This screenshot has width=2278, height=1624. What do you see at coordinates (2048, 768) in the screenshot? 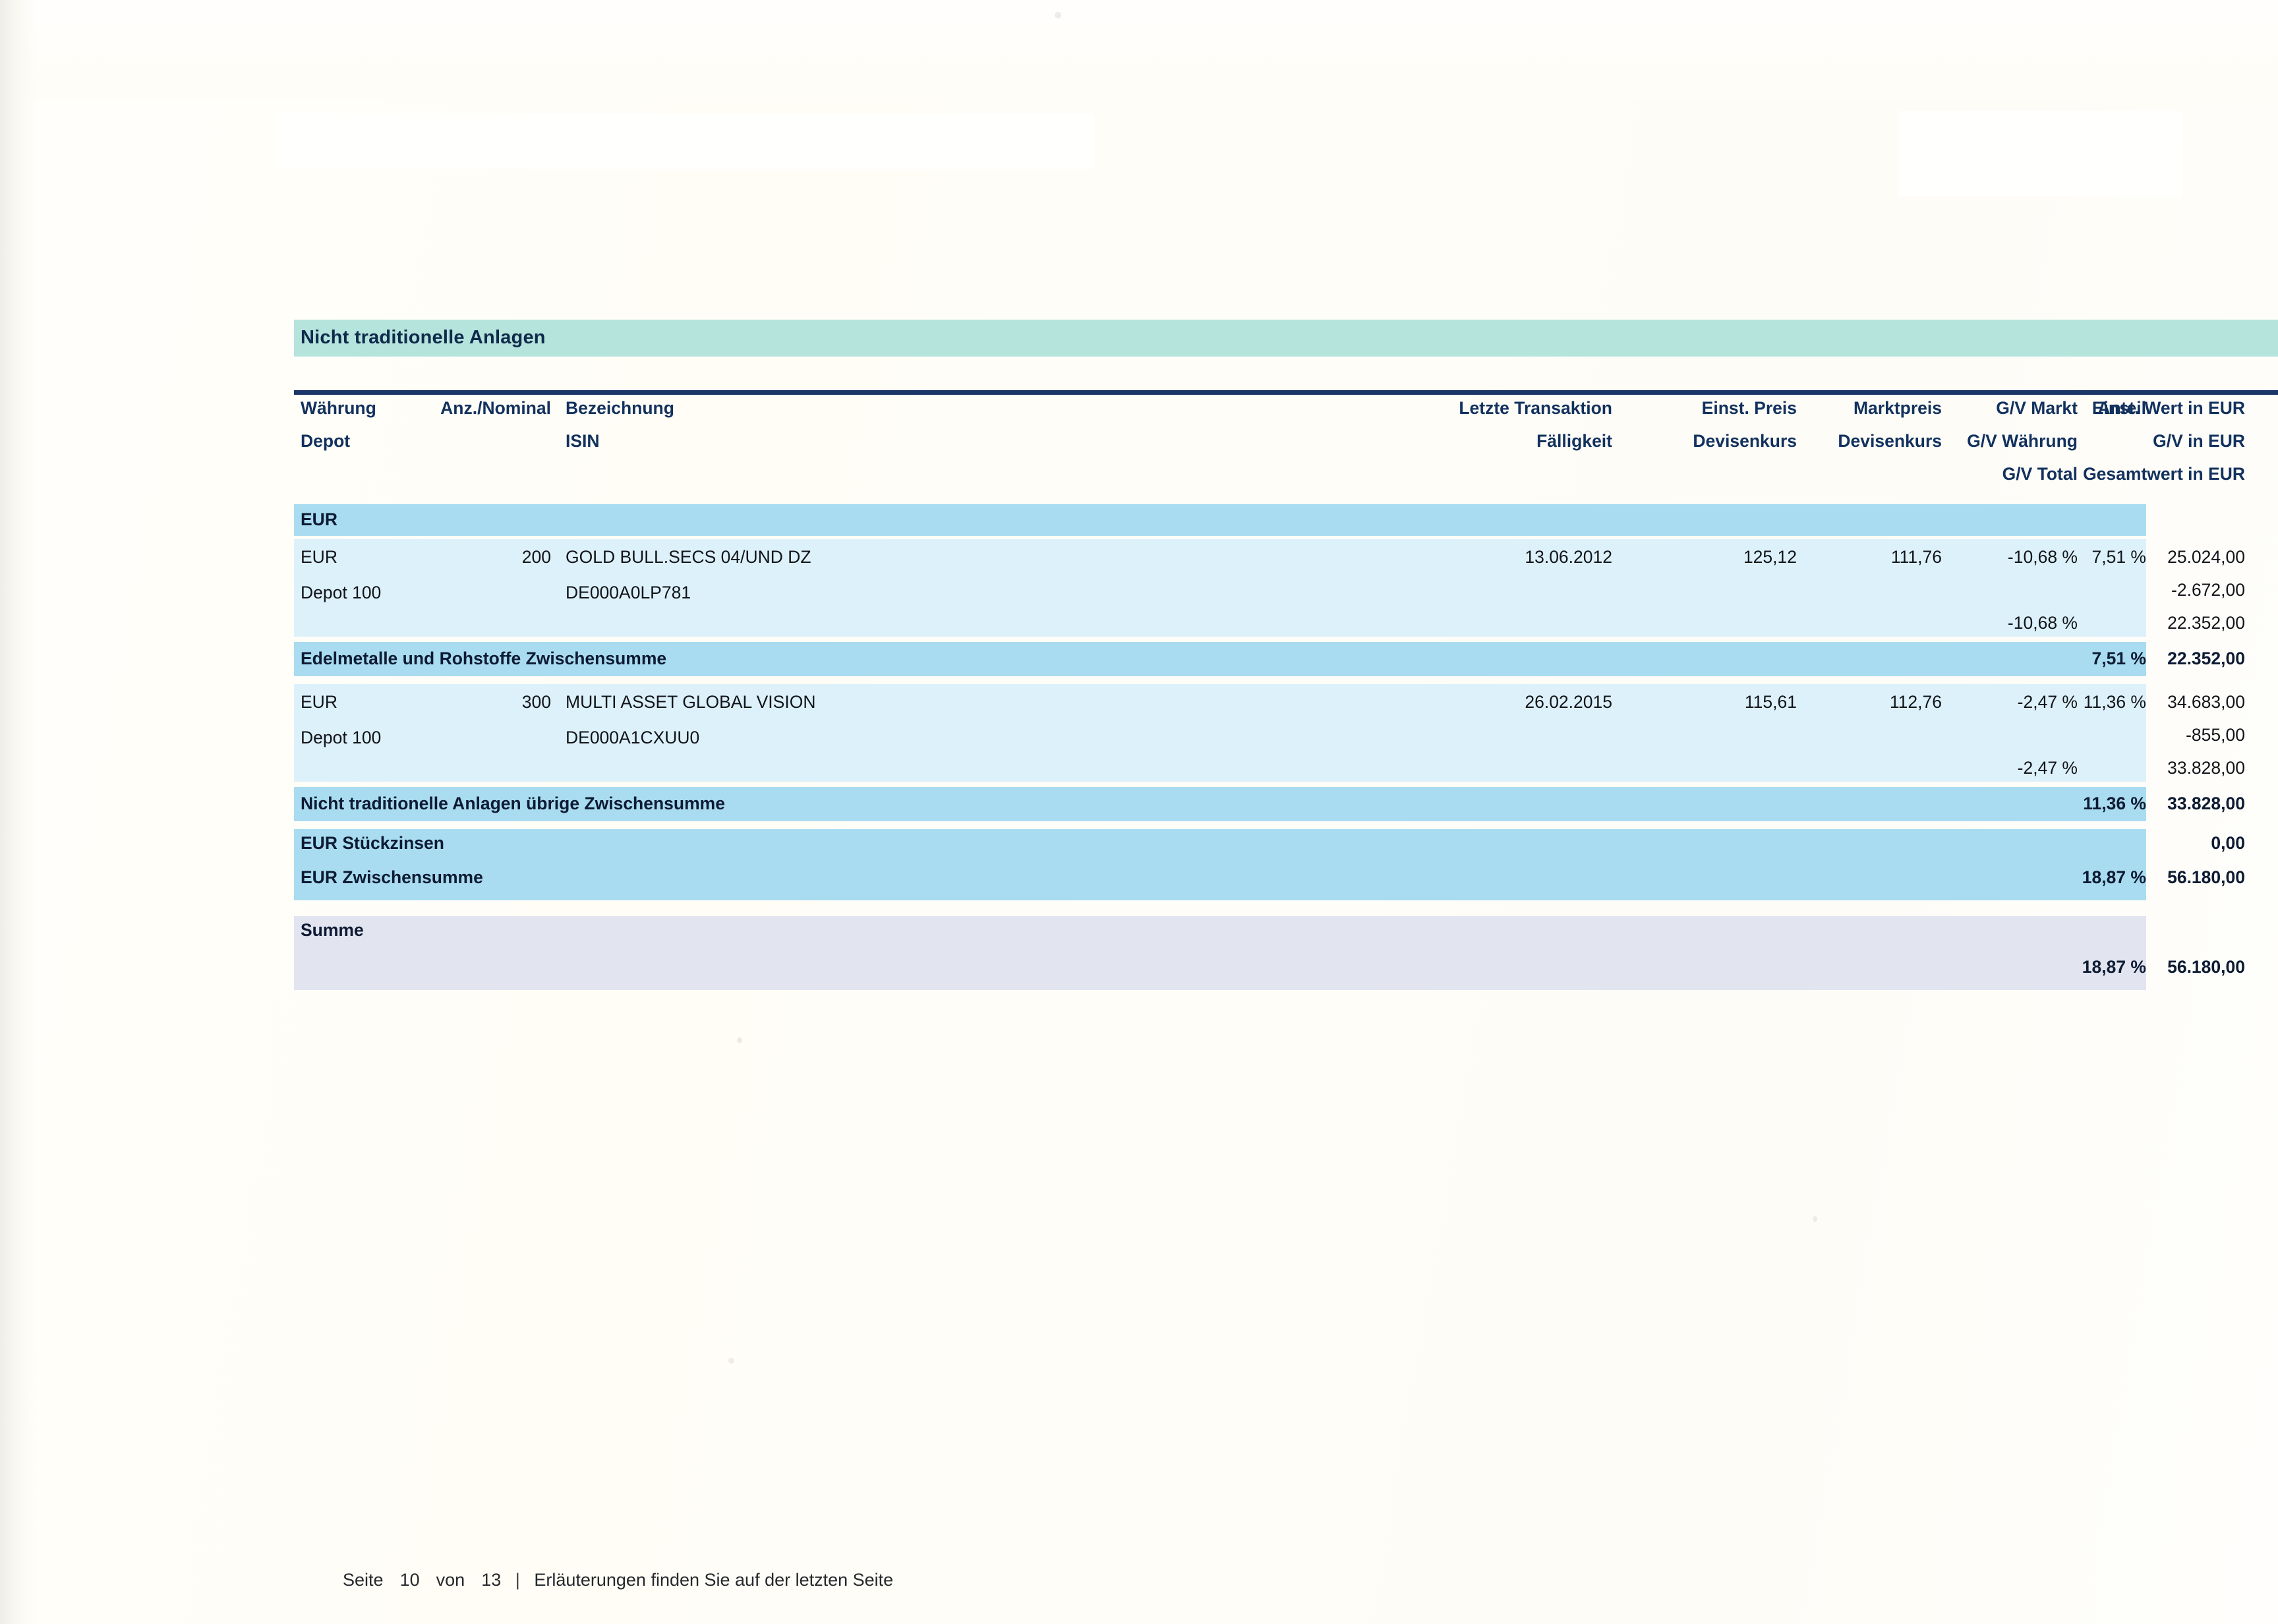
I see `position-gv-total: -2,47 %` at bounding box center [2048, 768].